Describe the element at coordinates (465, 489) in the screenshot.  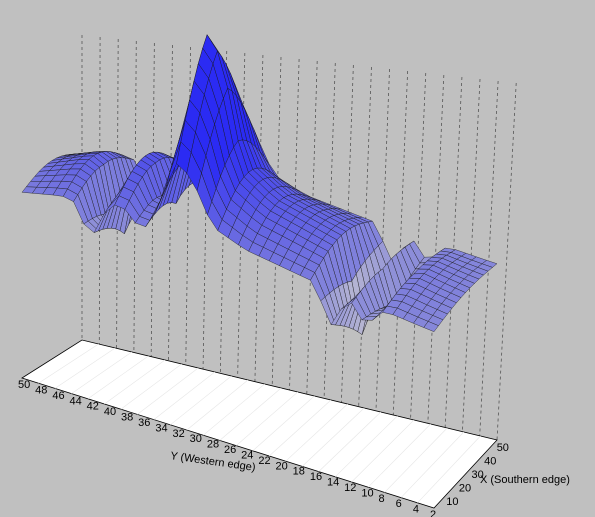
I see `x-tick-label: 20` at that location.